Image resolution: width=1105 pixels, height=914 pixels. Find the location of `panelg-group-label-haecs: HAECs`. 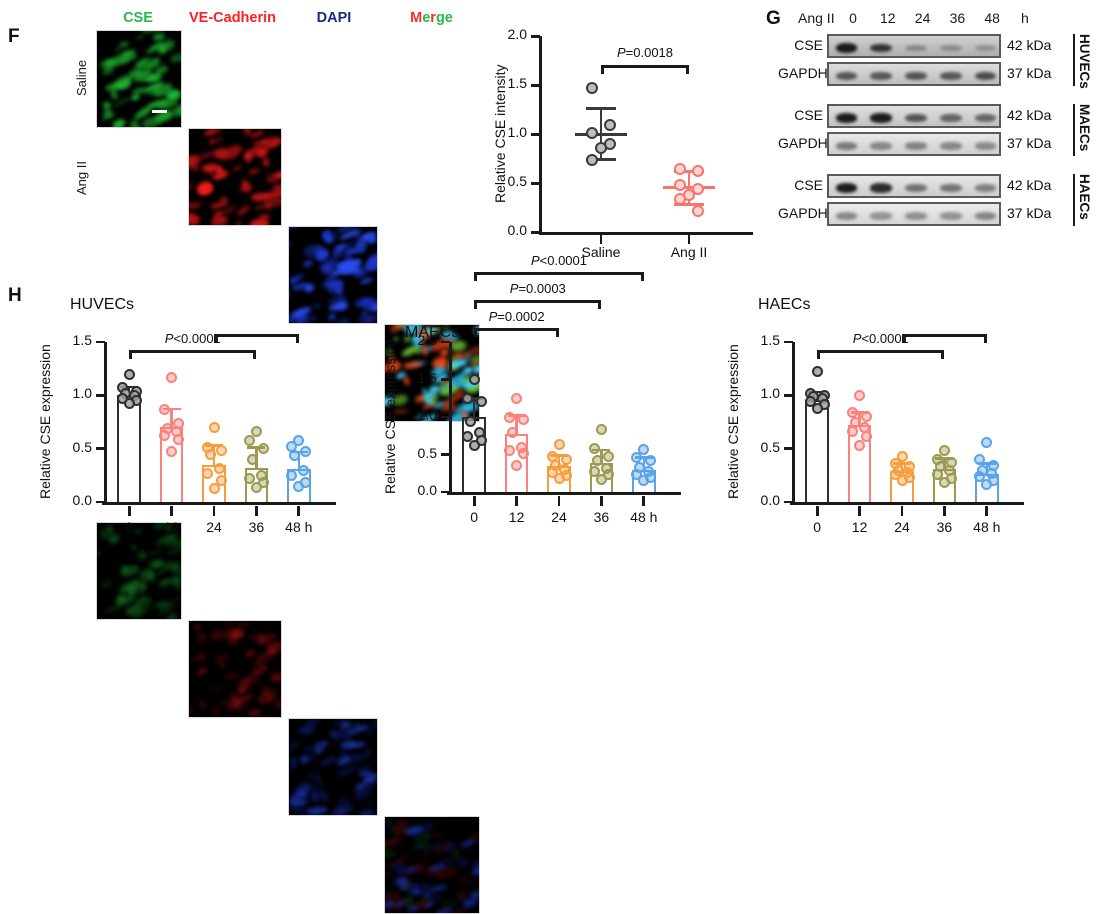

panelg-group-label-haecs: HAECs is located at coordinates (1084, 197).